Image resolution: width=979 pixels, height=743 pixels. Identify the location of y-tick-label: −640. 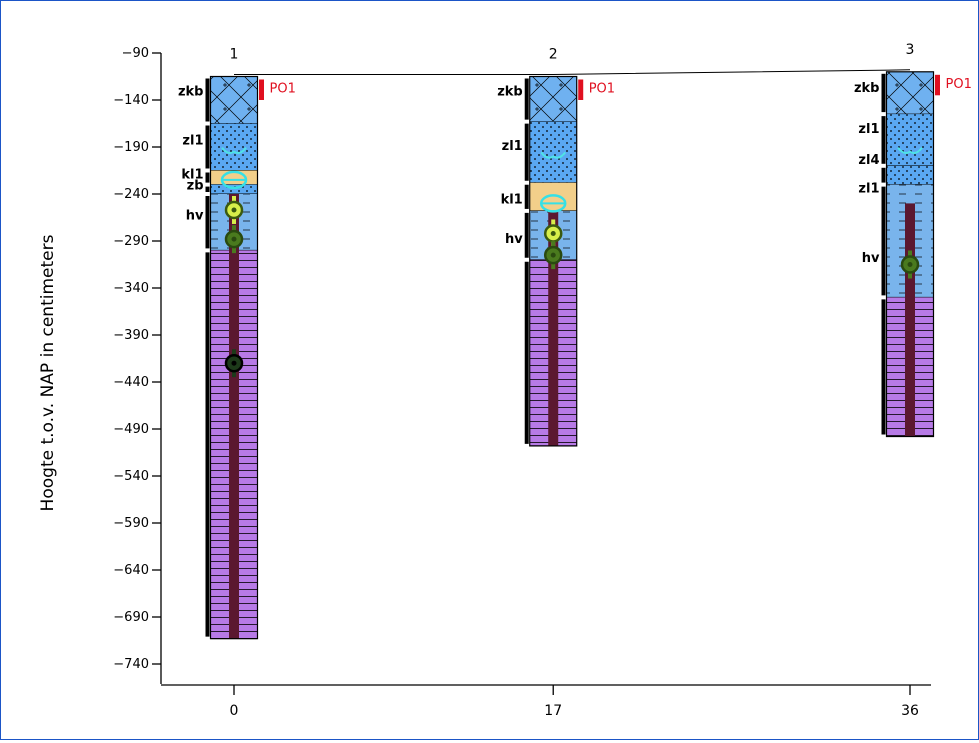
(131, 570).